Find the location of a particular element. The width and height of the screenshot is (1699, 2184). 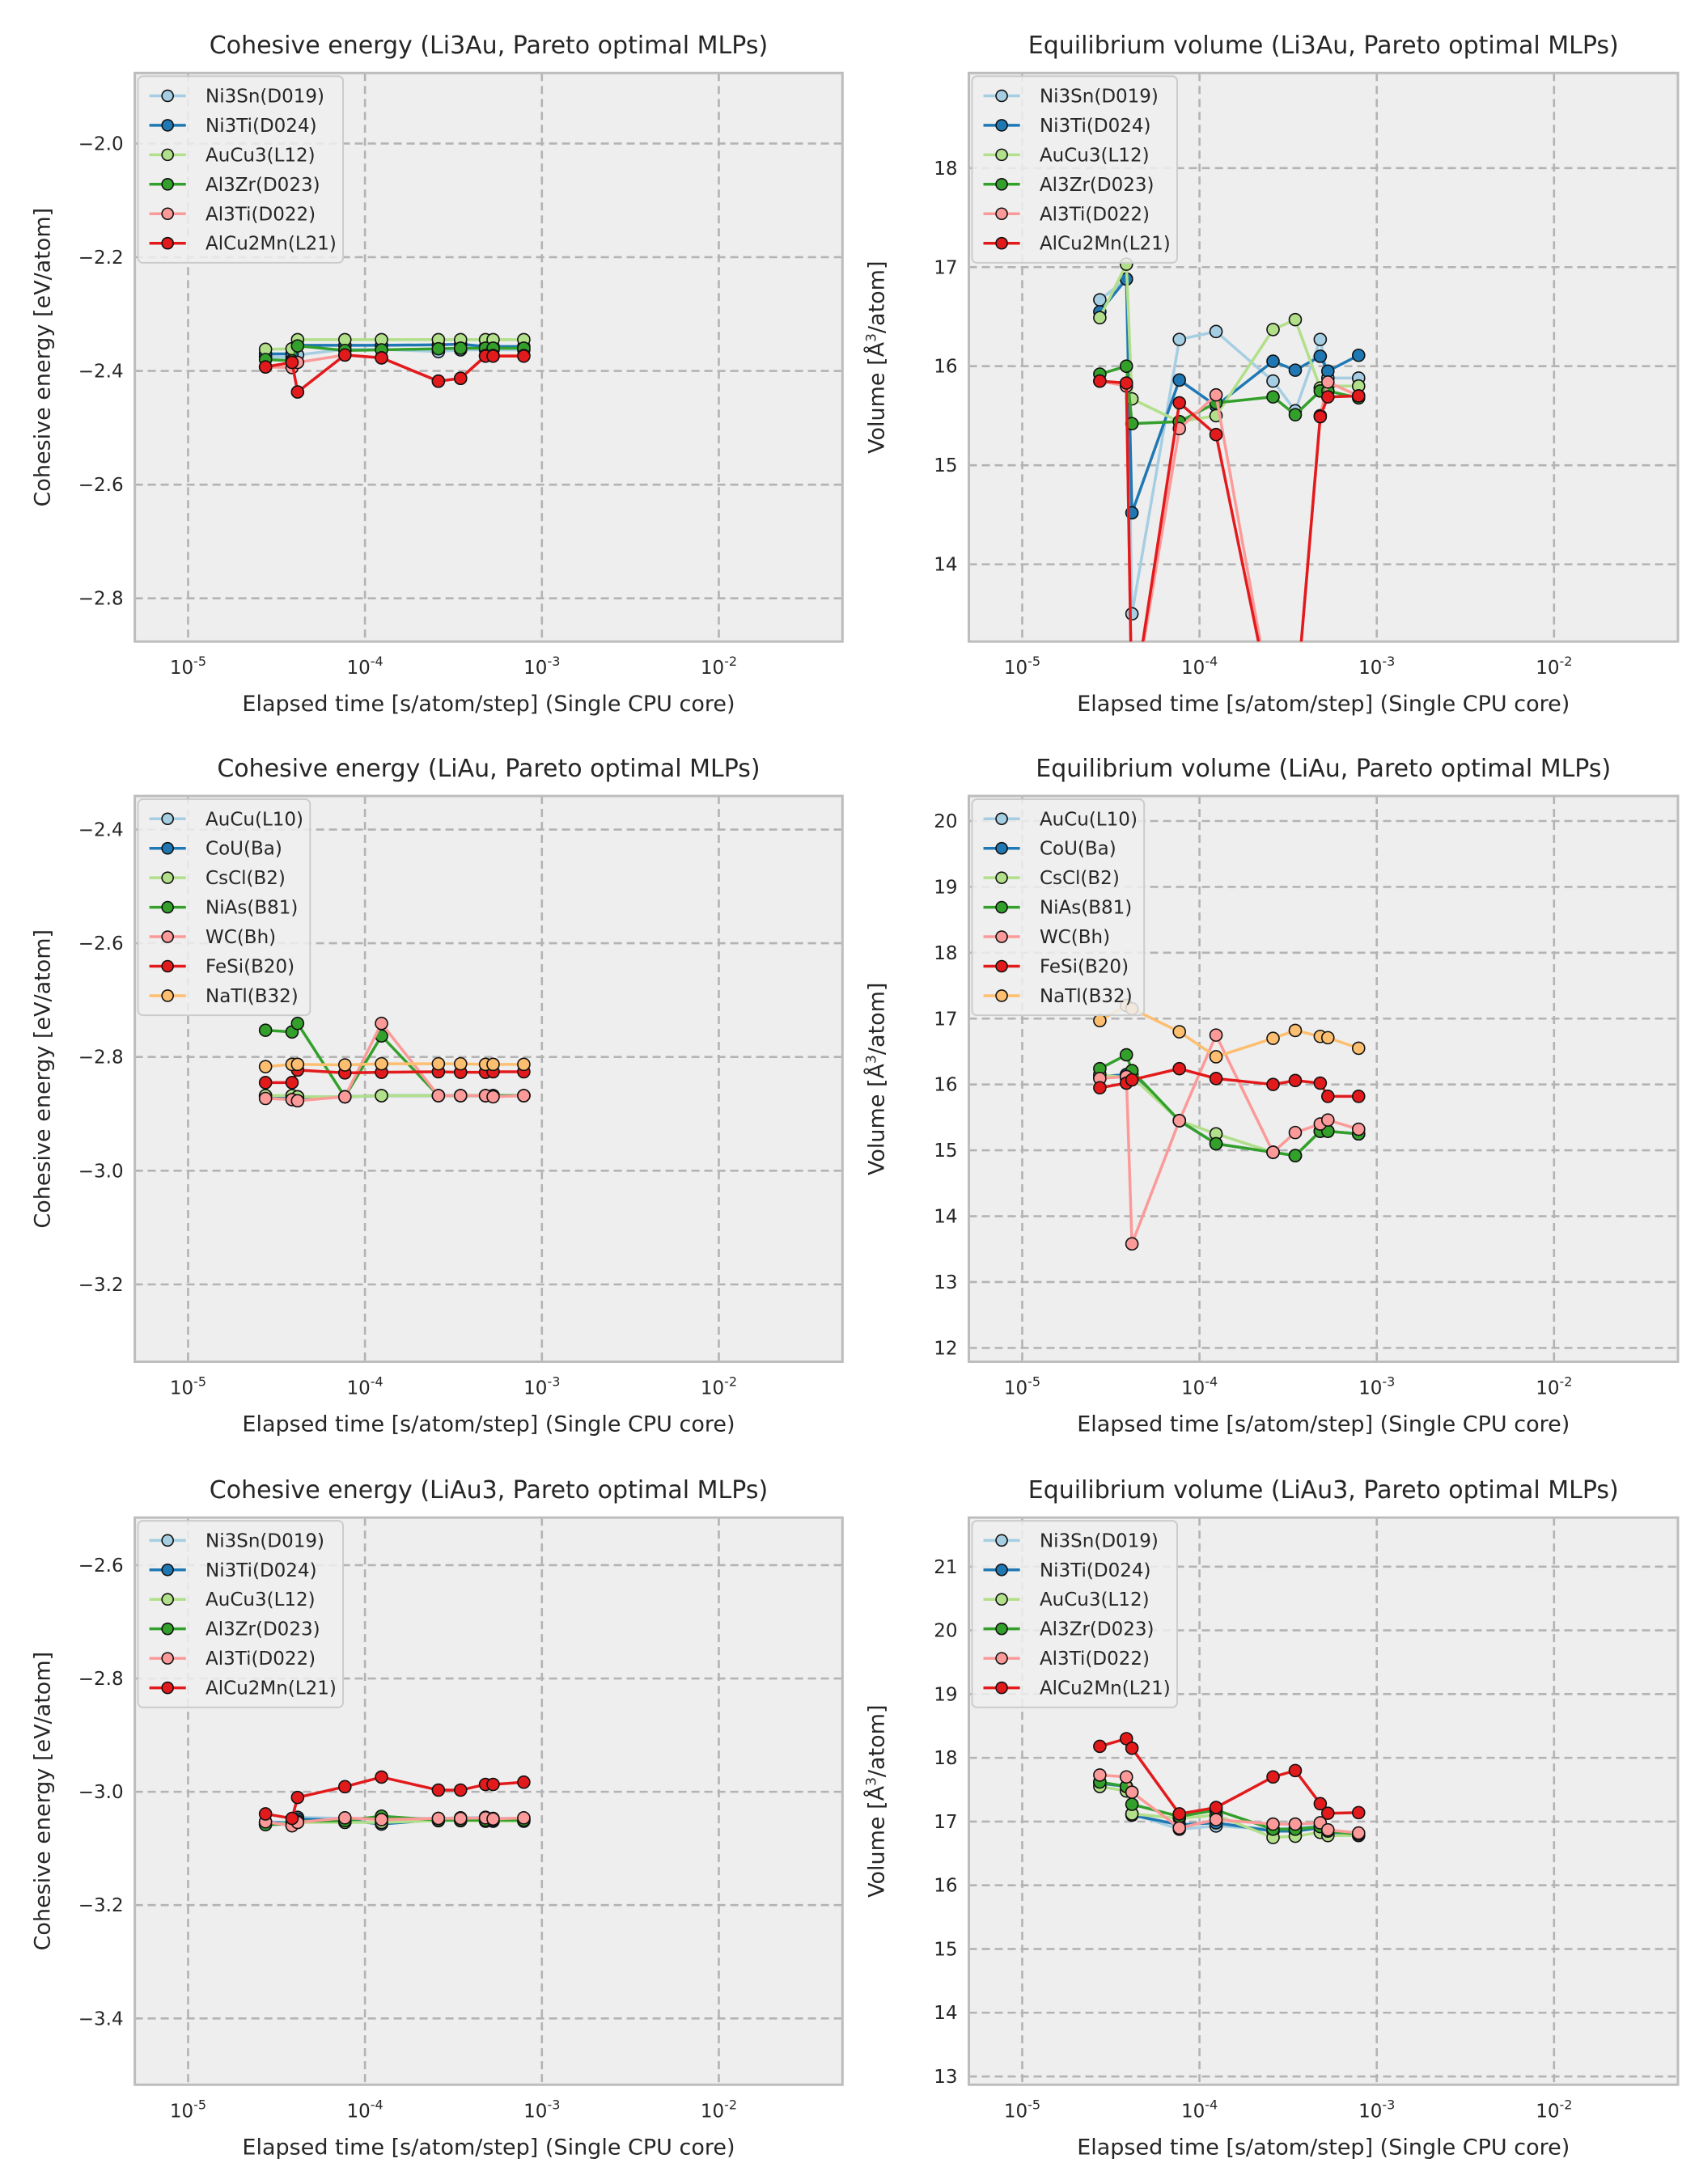

legend-label: NiAs(B81) is located at coordinates (1086, 909).